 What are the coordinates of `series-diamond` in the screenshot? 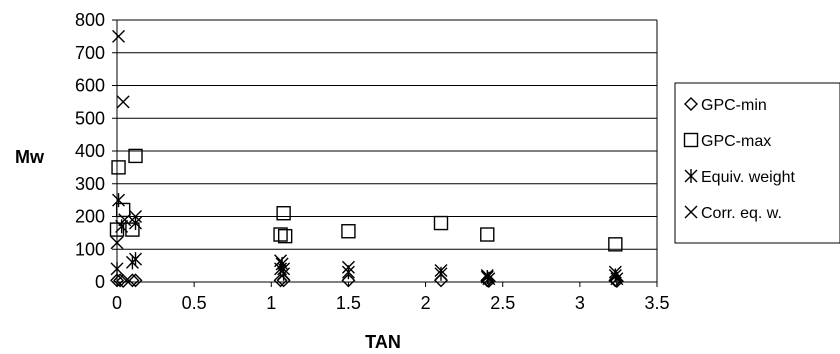 It's located at (367, 281).